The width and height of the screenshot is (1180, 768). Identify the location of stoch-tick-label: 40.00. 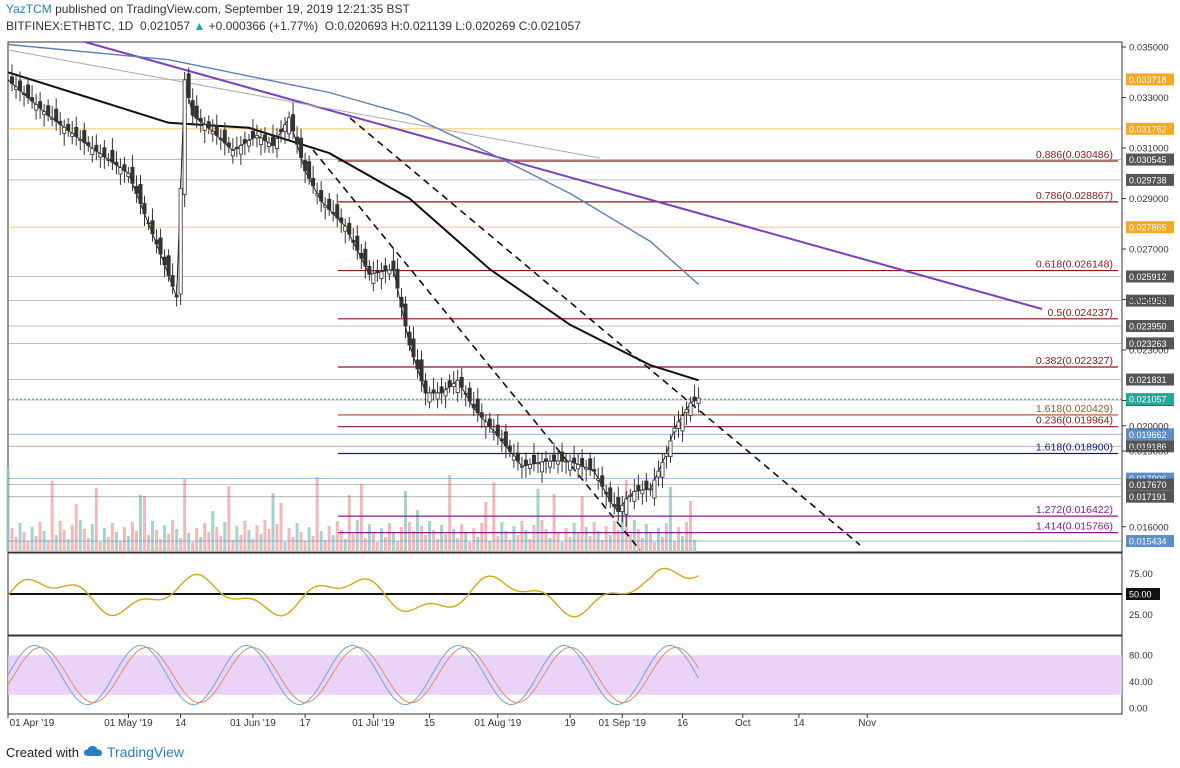
(1141, 682).